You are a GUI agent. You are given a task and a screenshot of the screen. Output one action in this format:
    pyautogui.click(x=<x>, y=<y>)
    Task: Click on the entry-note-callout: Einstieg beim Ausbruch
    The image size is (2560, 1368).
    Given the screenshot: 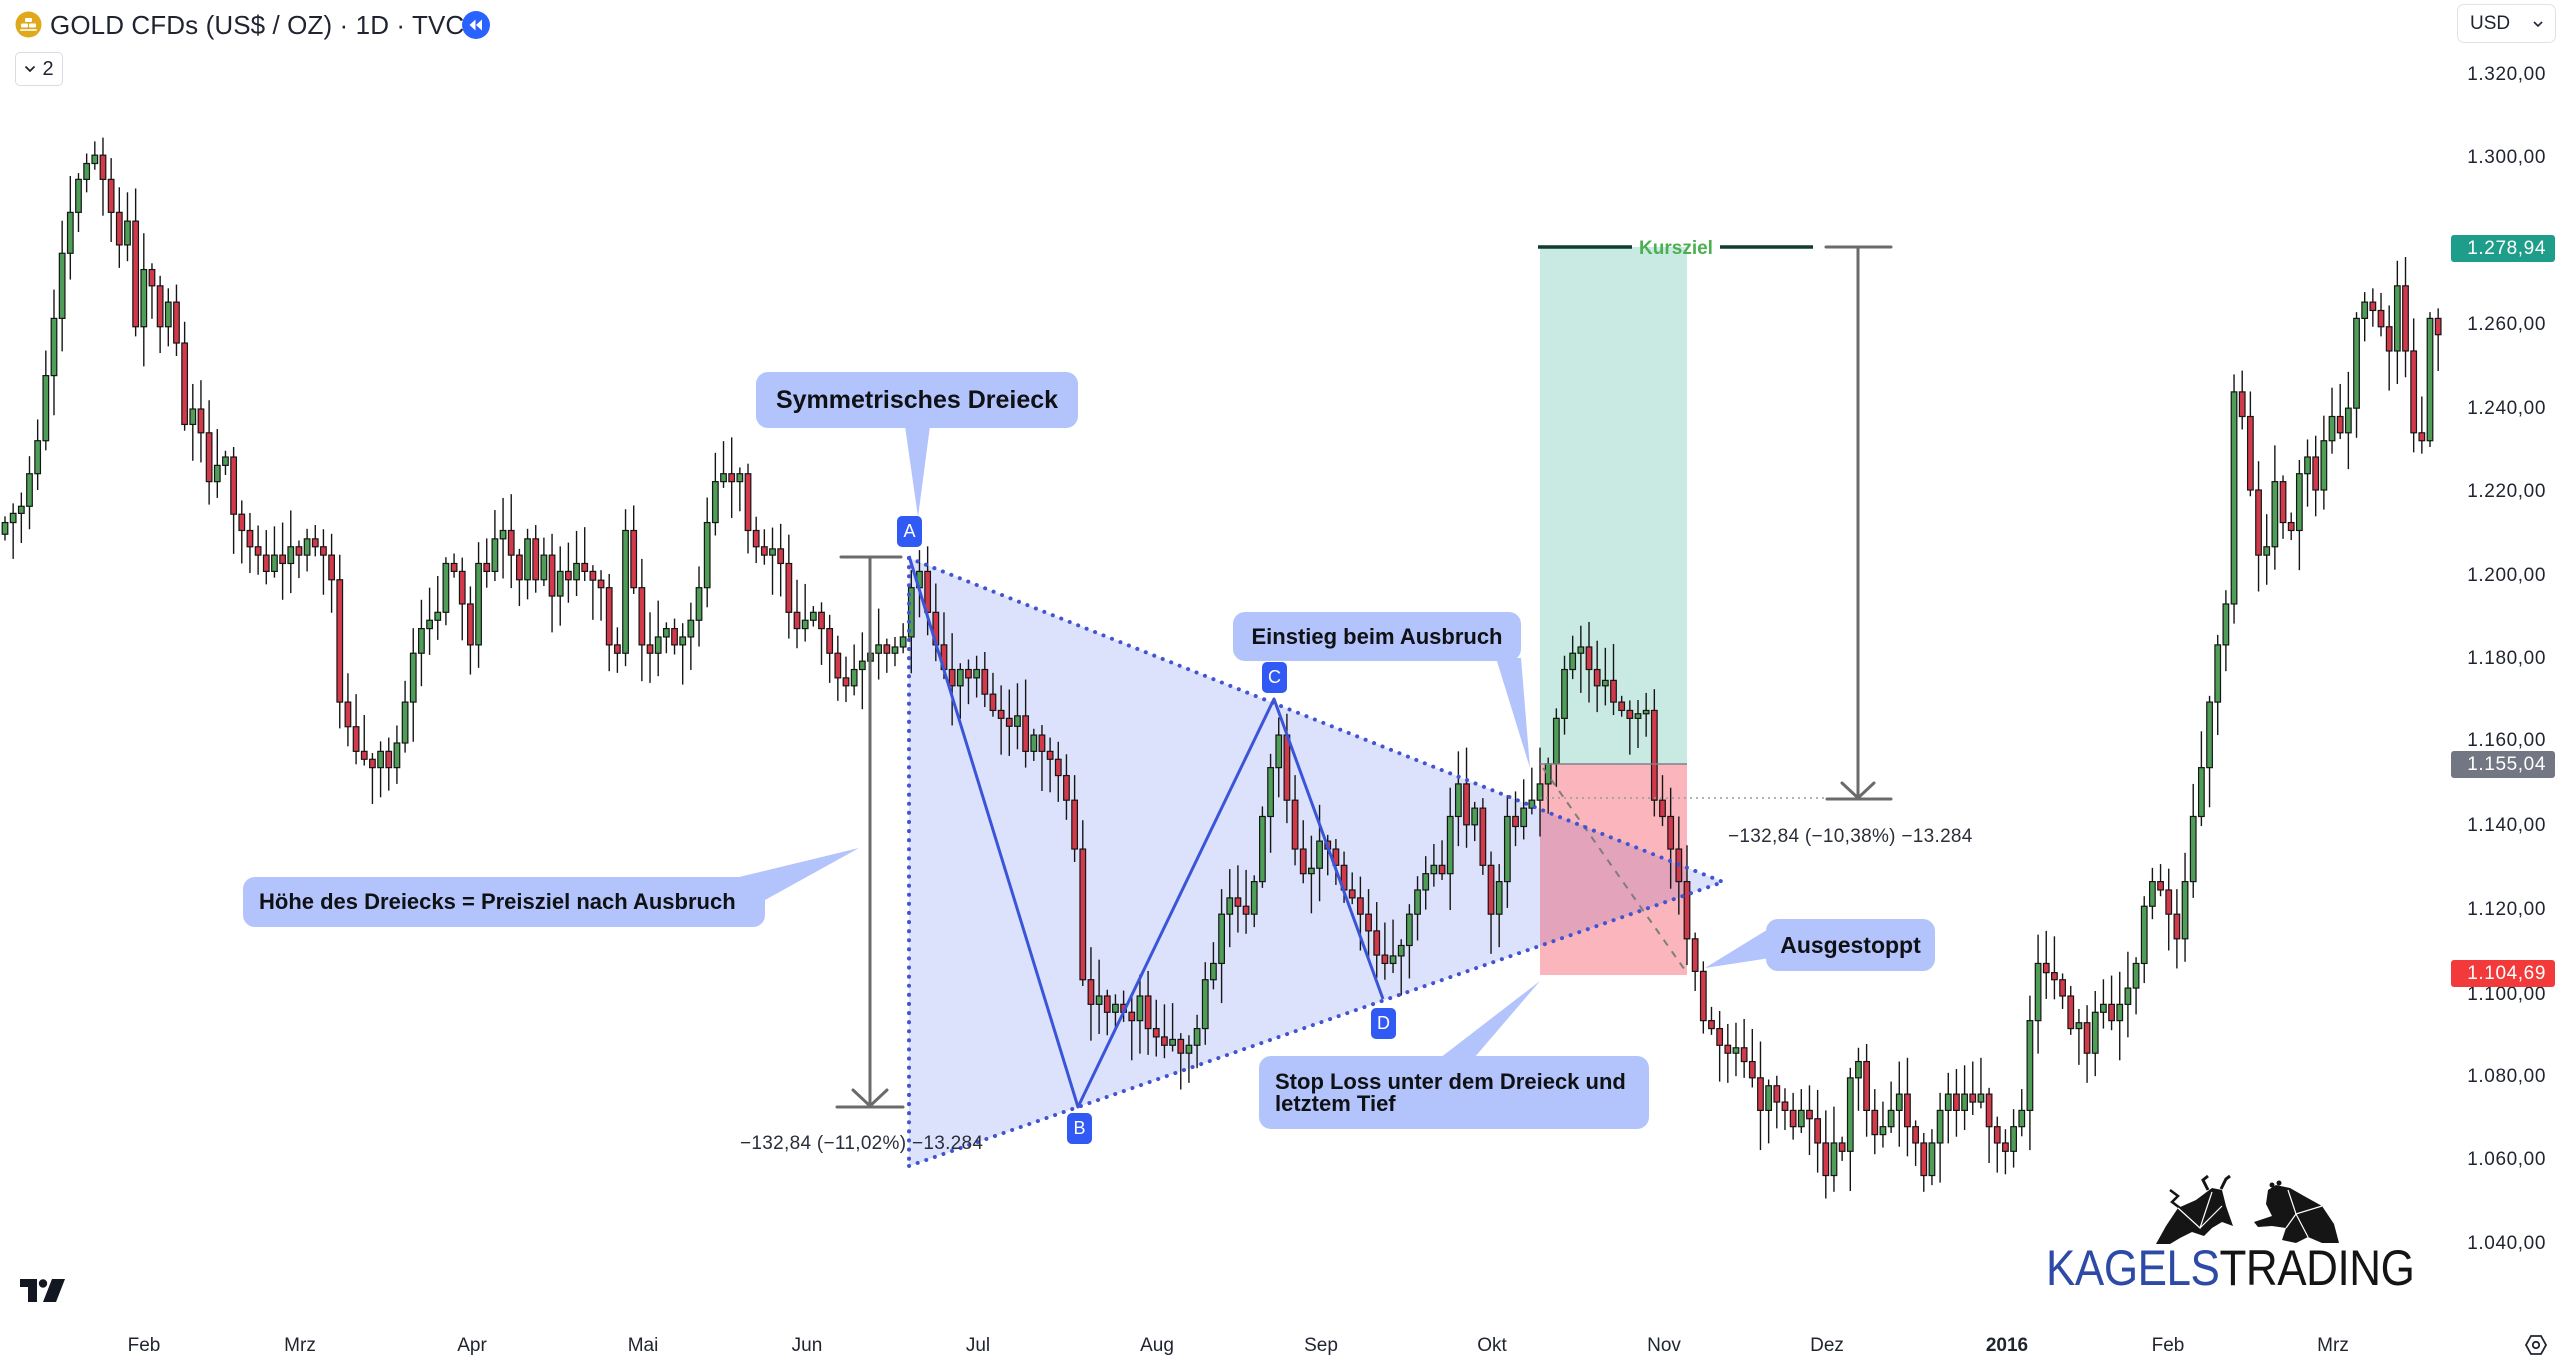 What is the action you would take?
    pyautogui.click(x=1377, y=636)
    